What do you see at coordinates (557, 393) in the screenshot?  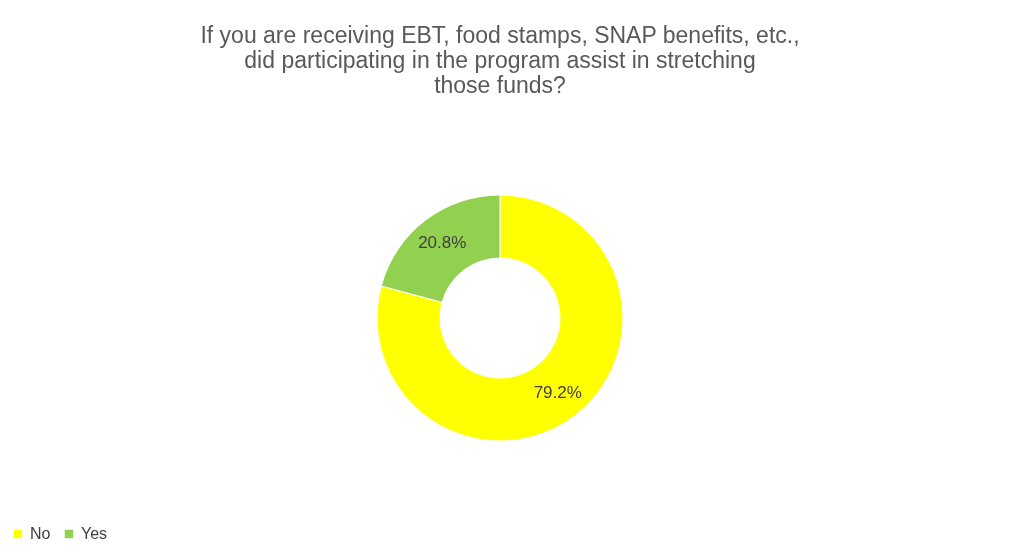 I see `data-label: 79.2%` at bounding box center [557, 393].